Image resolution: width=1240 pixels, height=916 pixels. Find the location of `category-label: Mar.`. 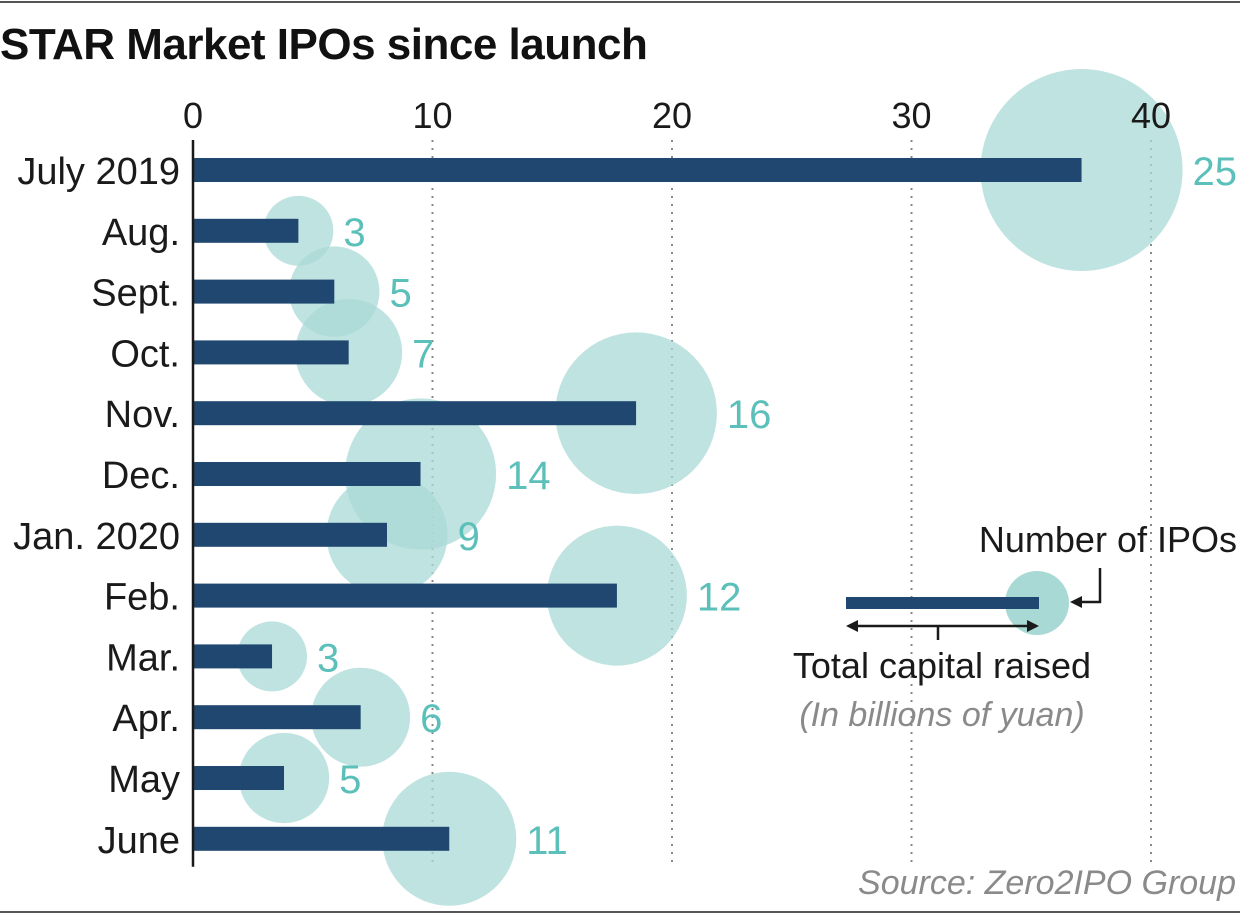

category-label: Mar. is located at coordinates (143, 658).